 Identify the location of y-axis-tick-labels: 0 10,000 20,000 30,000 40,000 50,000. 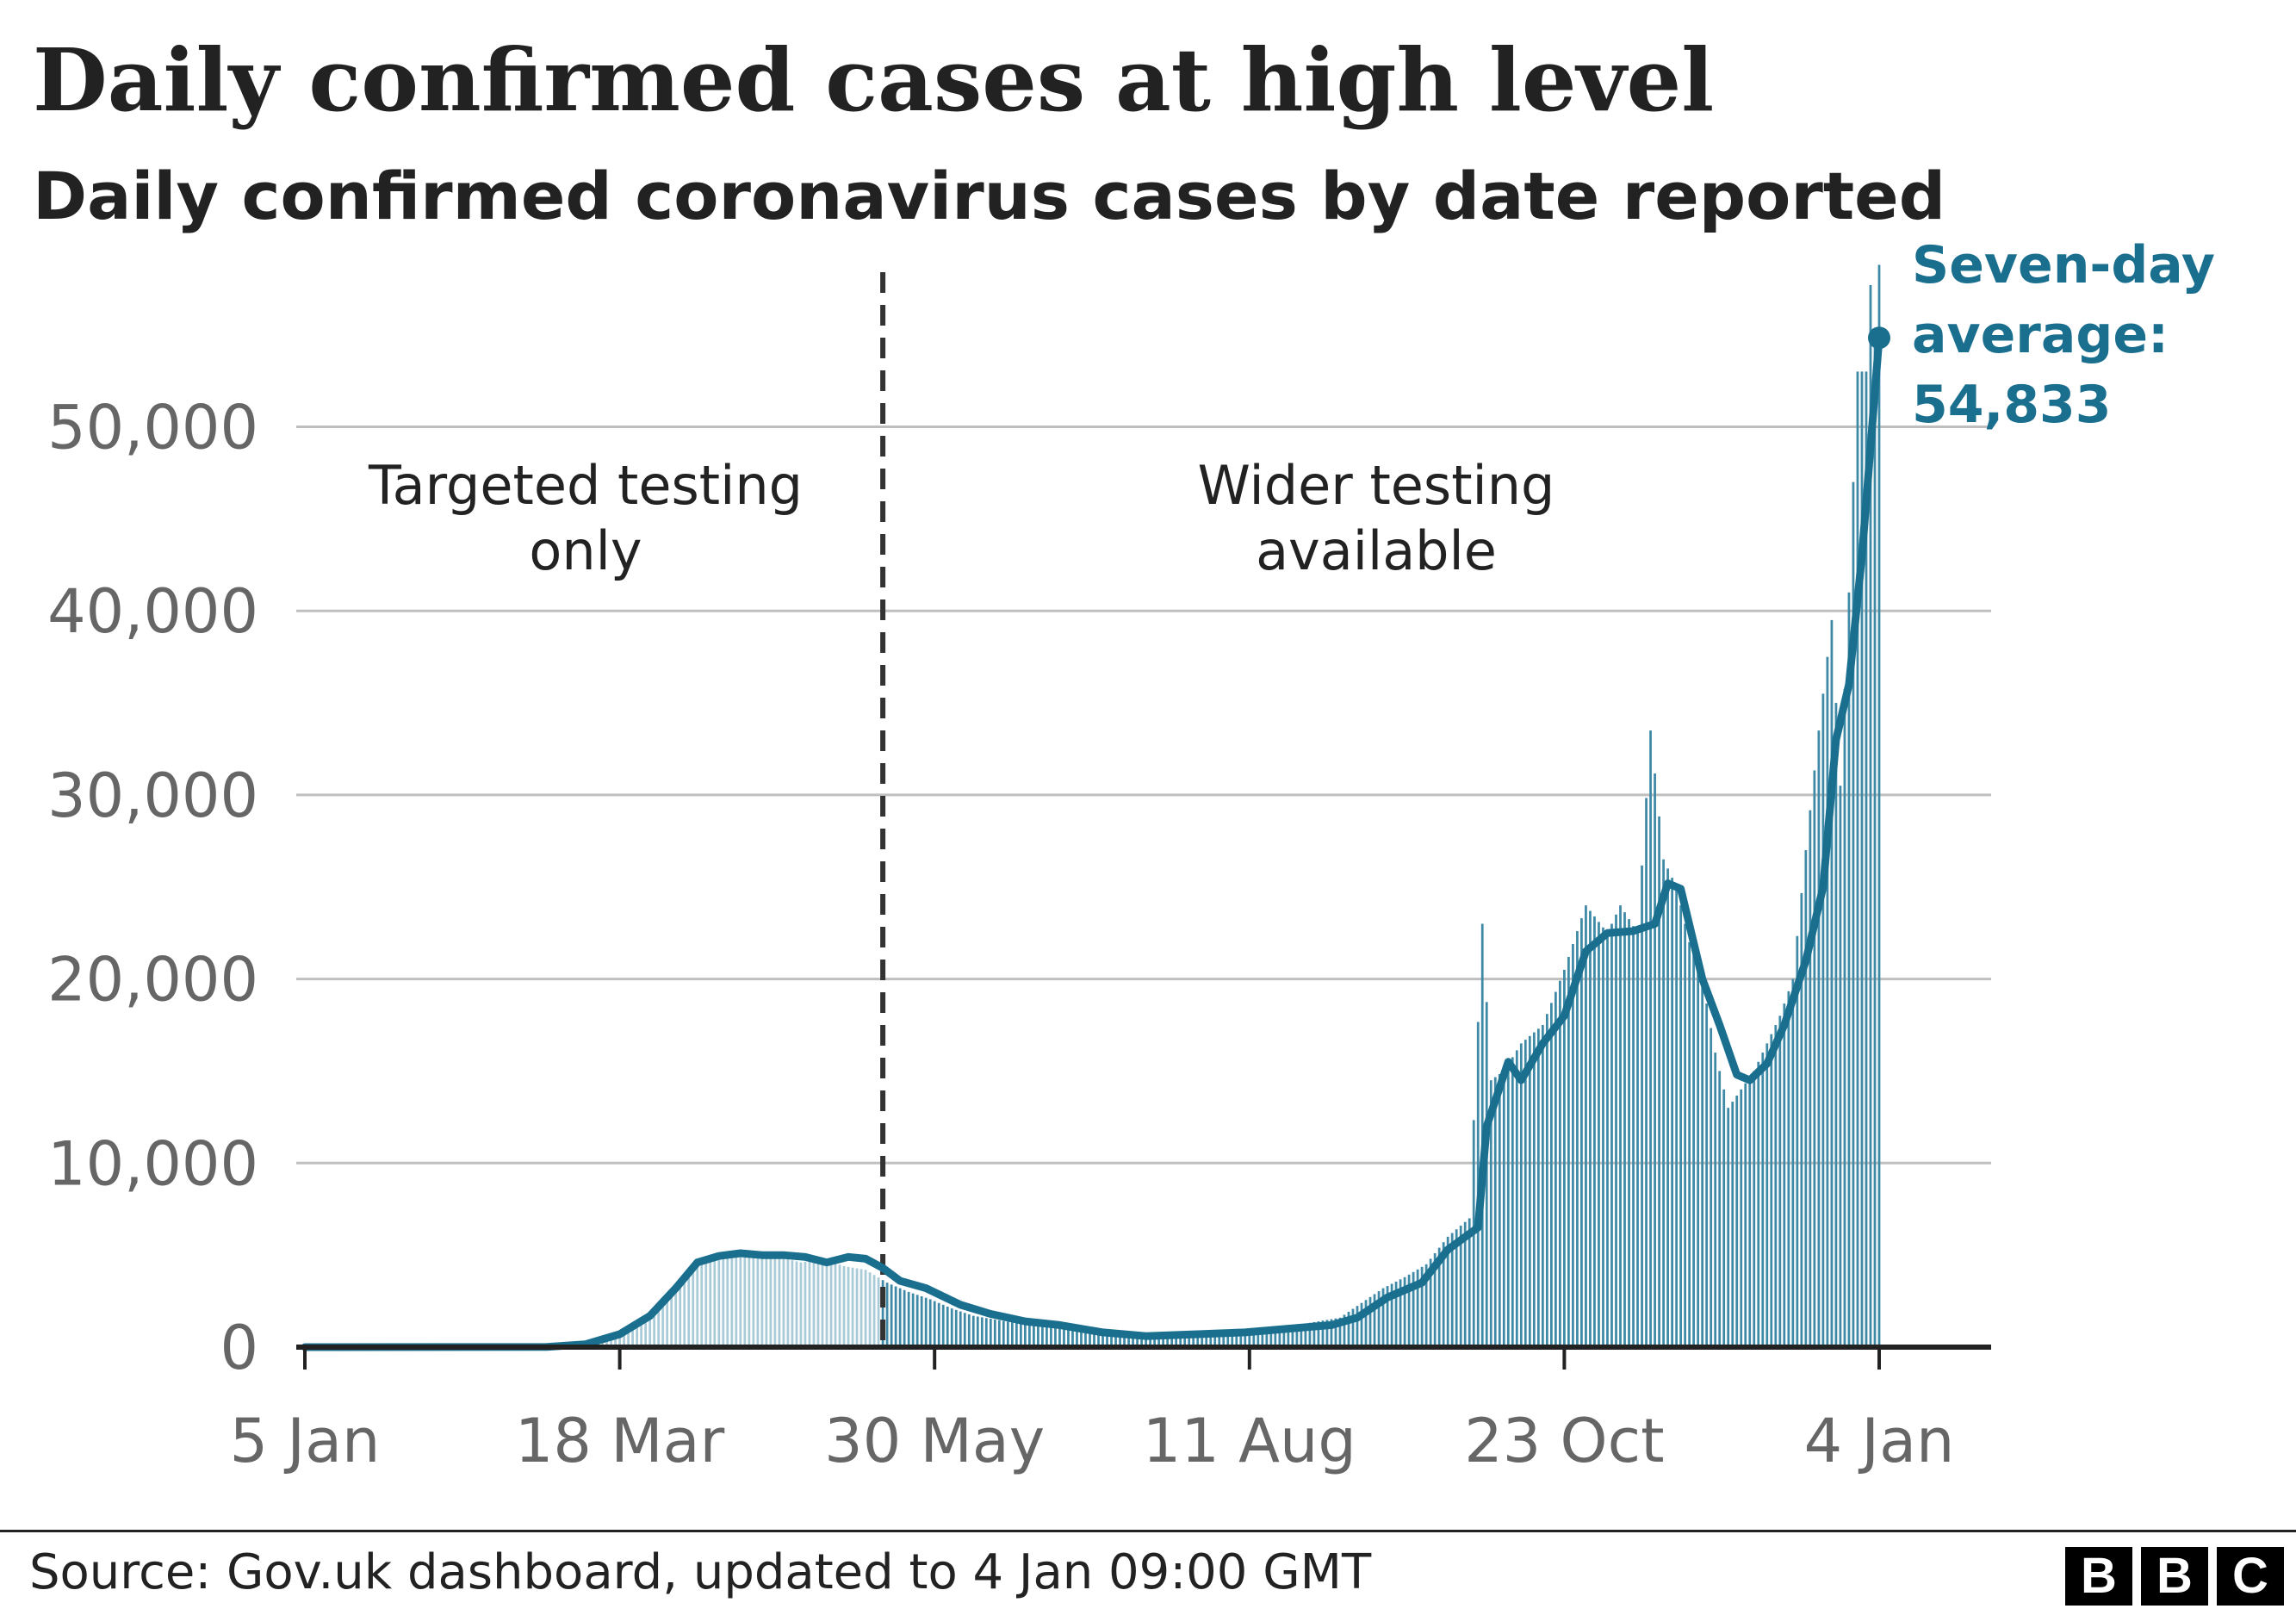
(152, 888).